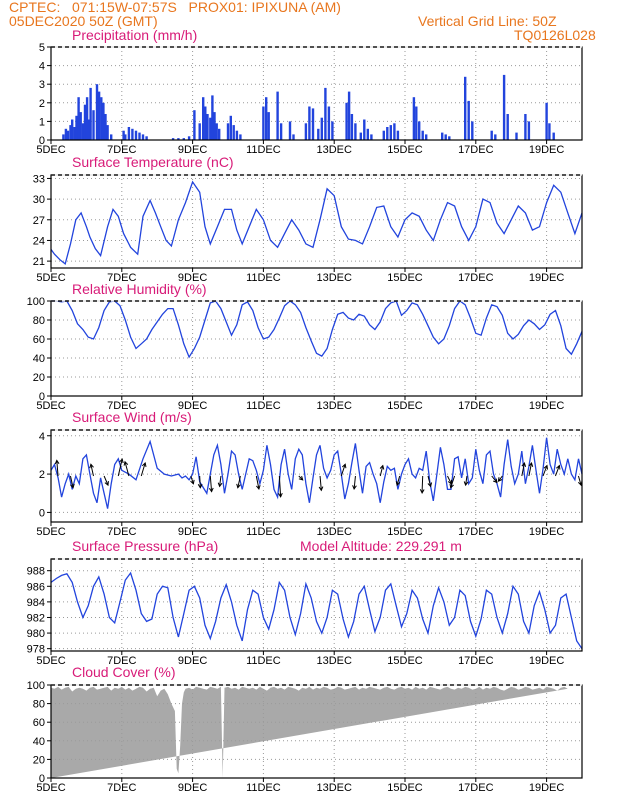 This screenshot has width=618, height=800. Describe the element at coordinates (487, 21) in the screenshot. I see `header-vertical-grid-note: Vertical Grid Line: 50Z` at that location.